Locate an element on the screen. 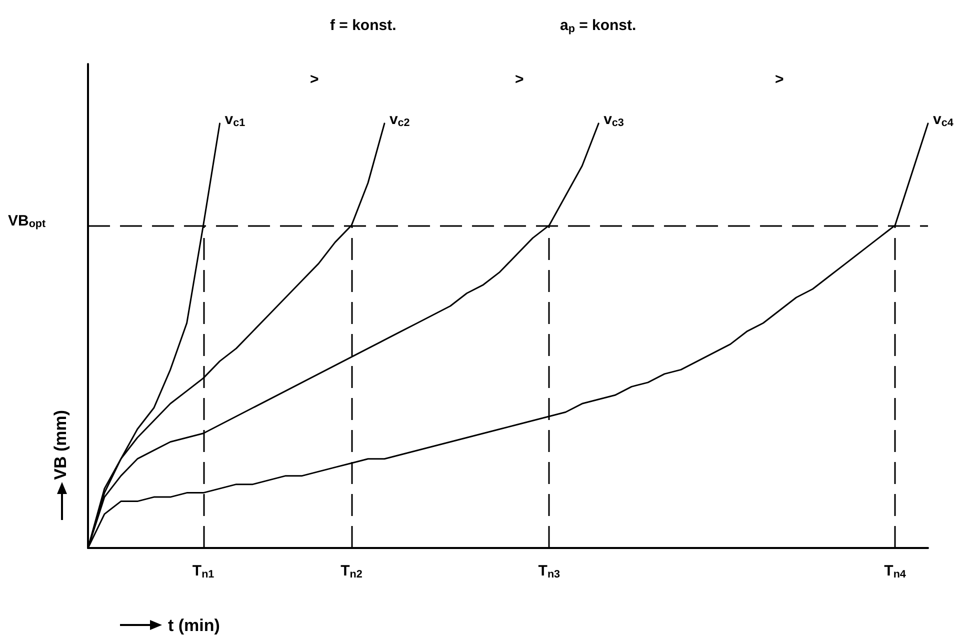 This screenshot has height=640, width=973. y-axis-title: VB (mm) is located at coordinates (60, 445).